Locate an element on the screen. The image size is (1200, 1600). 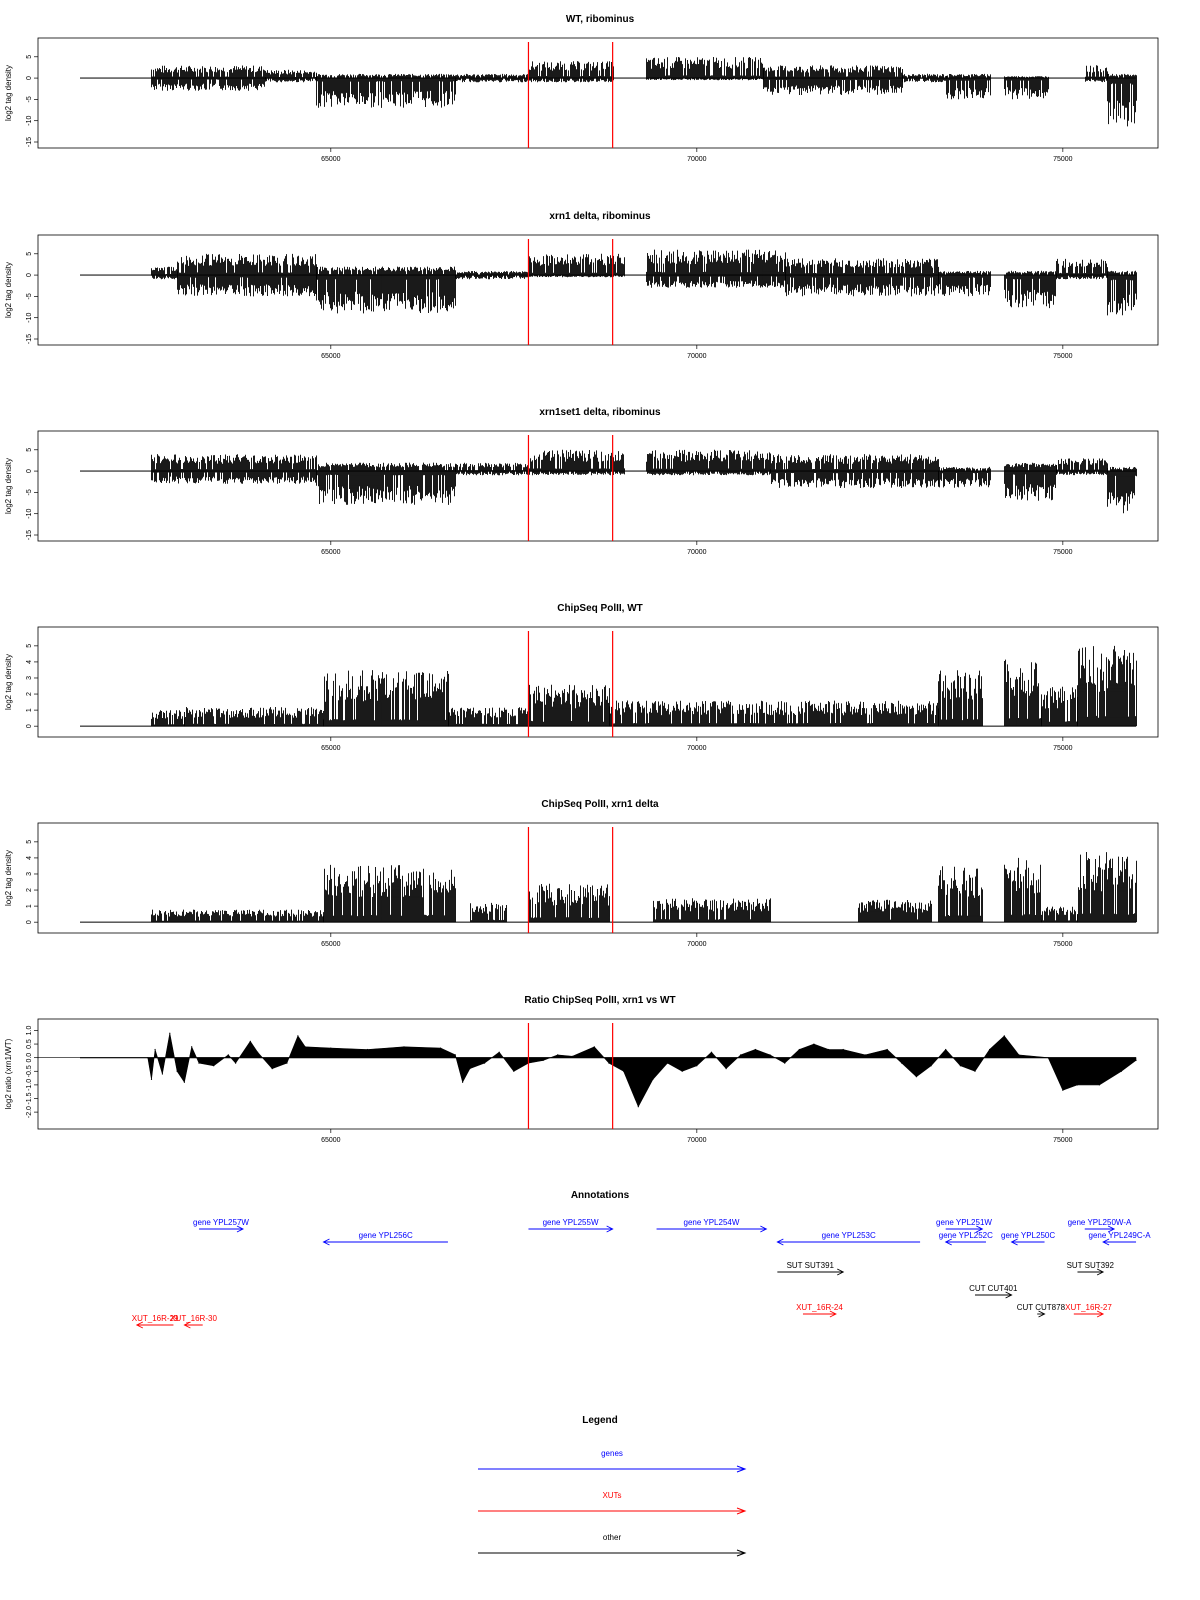
annotation-label: SUT SUT391 is located at coordinates (811, 1265).